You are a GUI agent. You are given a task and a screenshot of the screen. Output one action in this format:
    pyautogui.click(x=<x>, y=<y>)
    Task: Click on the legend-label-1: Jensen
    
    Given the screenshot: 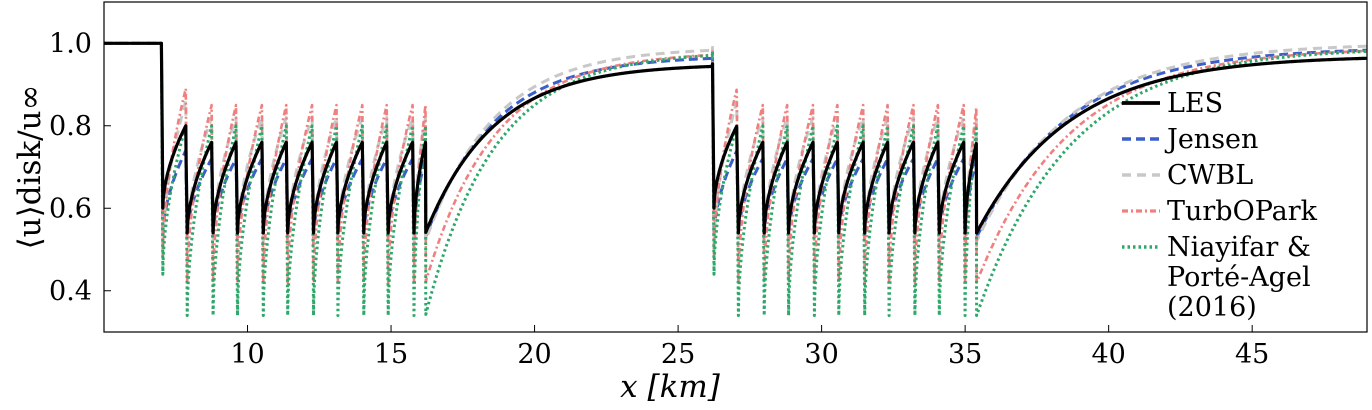 What is the action you would take?
    pyautogui.click(x=1211, y=139)
    